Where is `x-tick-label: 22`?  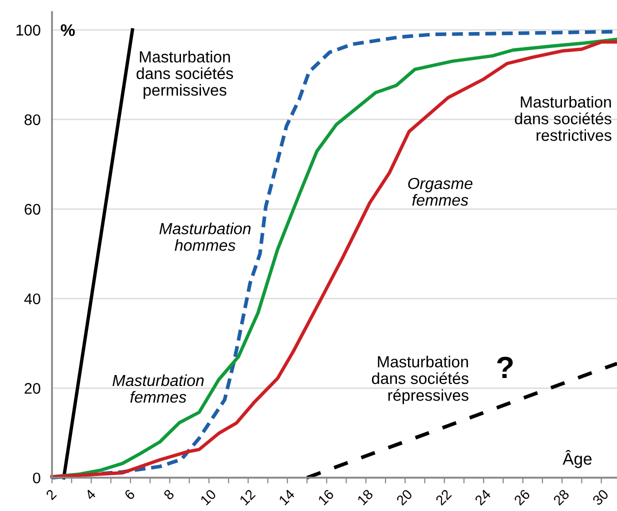
x-tick-label: 22 is located at coordinates (443, 497).